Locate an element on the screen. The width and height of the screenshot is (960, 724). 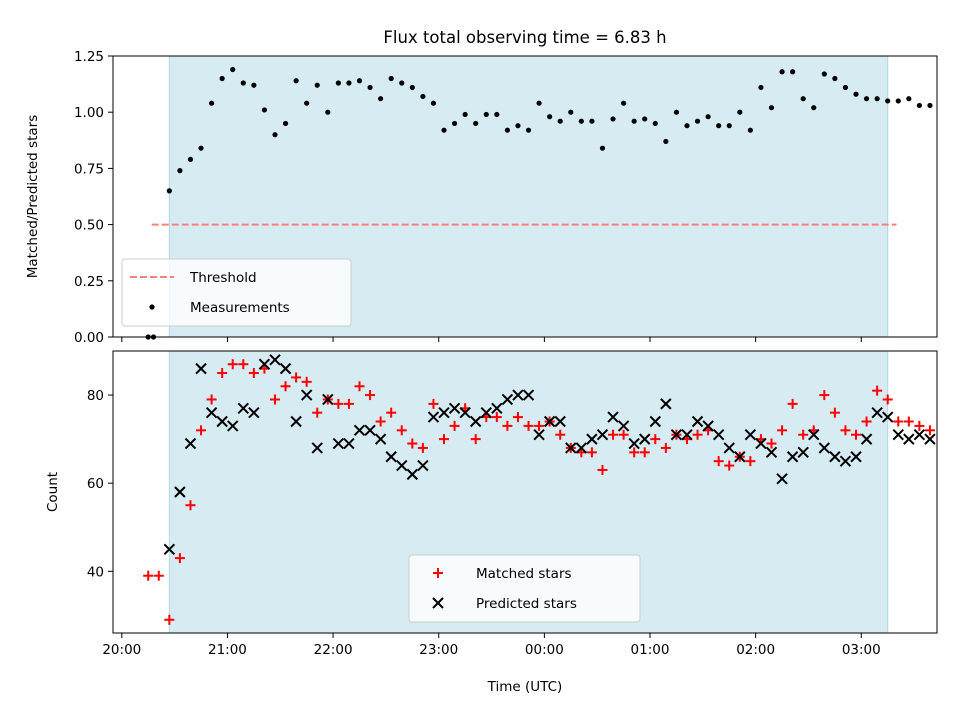
top-legend-box is located at coordinates (236, 292).